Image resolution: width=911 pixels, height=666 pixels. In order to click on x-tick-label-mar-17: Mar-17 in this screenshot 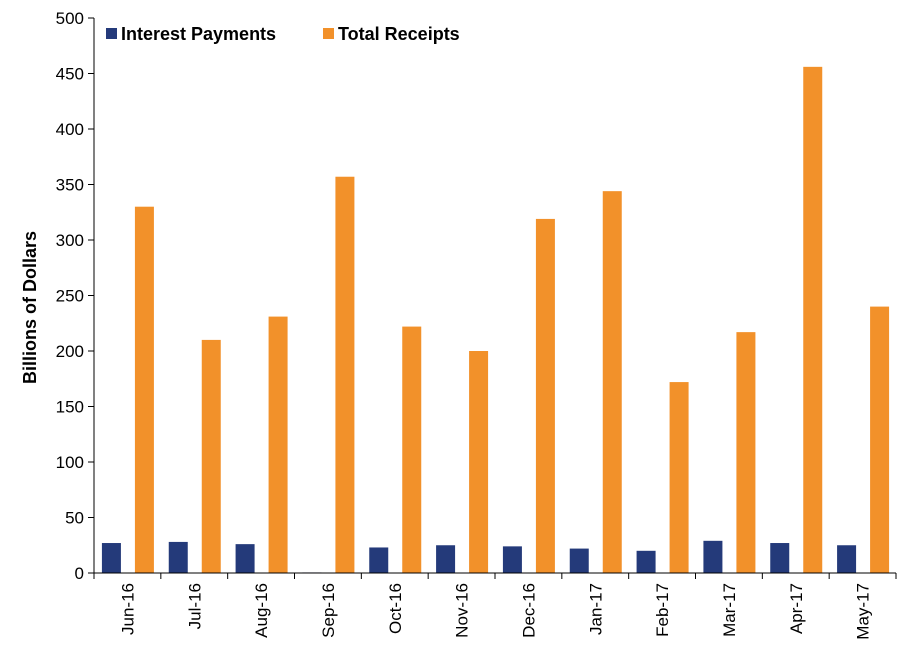, I will do `click(729, 610)`.